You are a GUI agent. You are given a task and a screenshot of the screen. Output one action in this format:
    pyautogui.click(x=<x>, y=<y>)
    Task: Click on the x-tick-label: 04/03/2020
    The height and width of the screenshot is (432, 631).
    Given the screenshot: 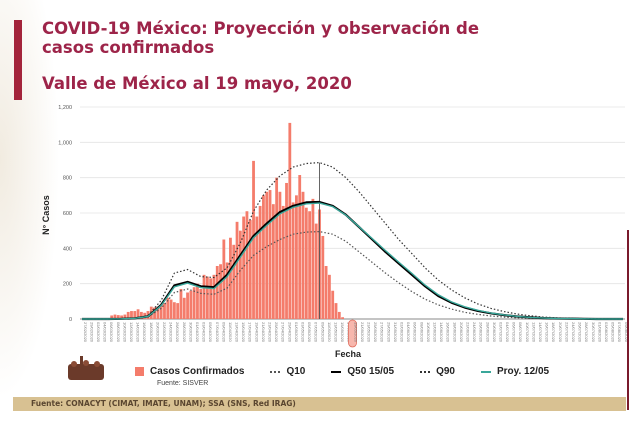 What is the action you would take?
    pyautogui.click(x=105, y=332)
    